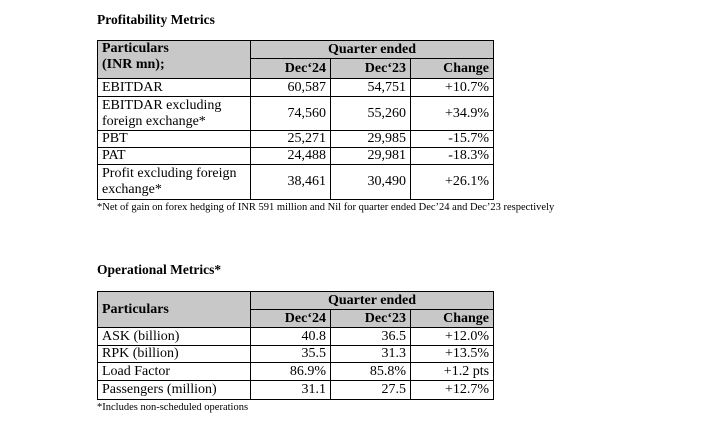  Describe the element at coordinates (173, 407) in the screenshot. I see `operational-footnote: *Includes non-scheduled operations` at that location.